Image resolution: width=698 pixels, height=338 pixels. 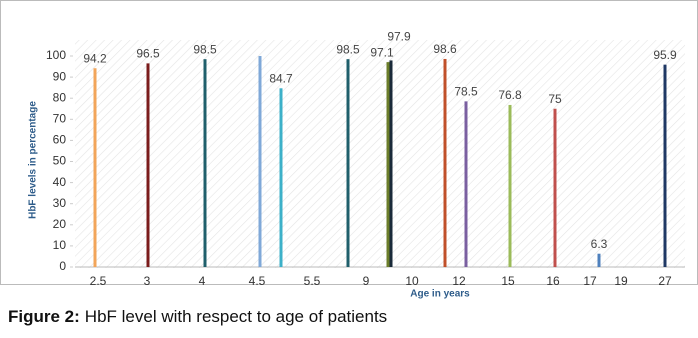 What do you see at coordinates (60, 203) in the screenshot?
I see `y-tick-label: 30` at bounding box center [60, 203].